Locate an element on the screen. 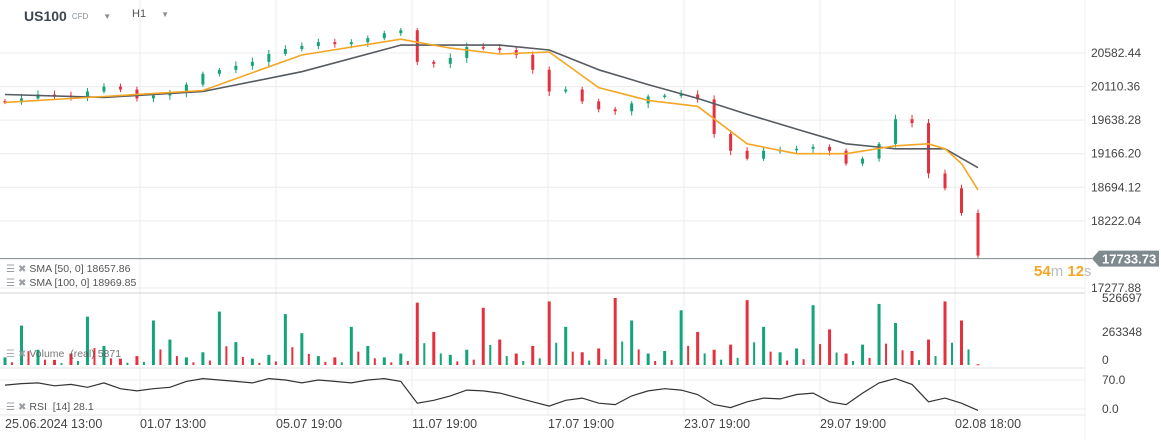  sma50-label: SMA [50, 0] is located at coordinates (56, 269).